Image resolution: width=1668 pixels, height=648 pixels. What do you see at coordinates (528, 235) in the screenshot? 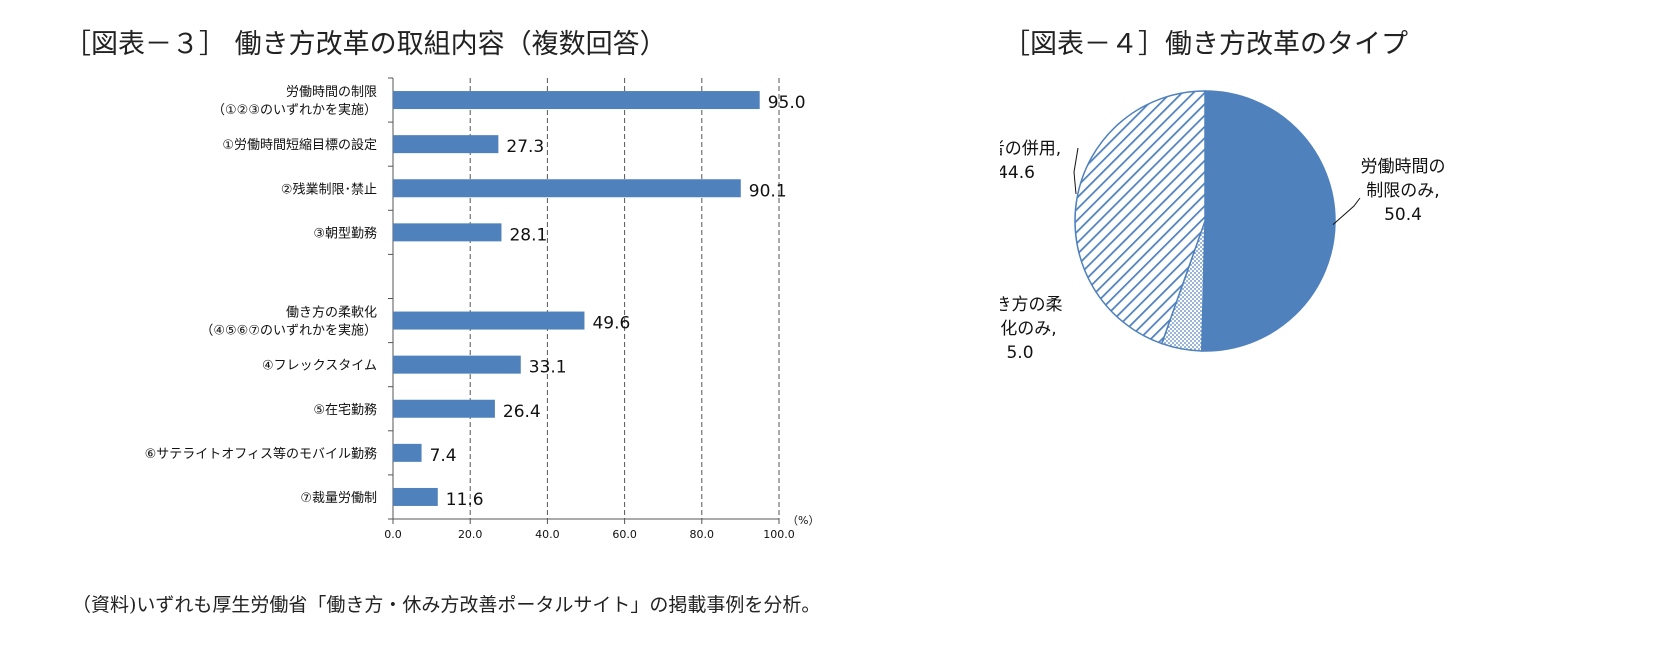
I see `data-label: 28.1` at bounding box center [528, 235].